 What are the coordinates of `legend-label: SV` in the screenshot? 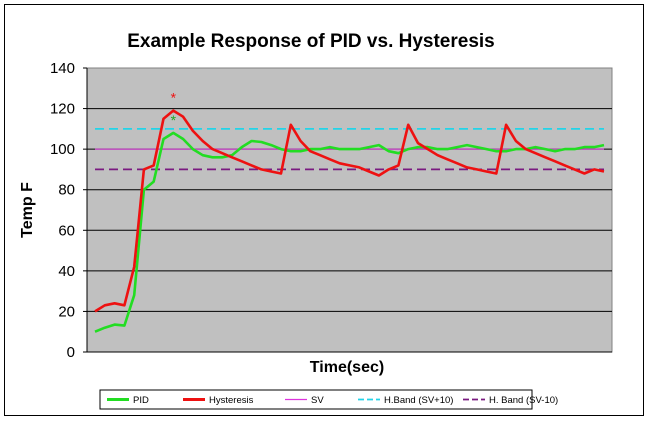 It's located at (317, 400).